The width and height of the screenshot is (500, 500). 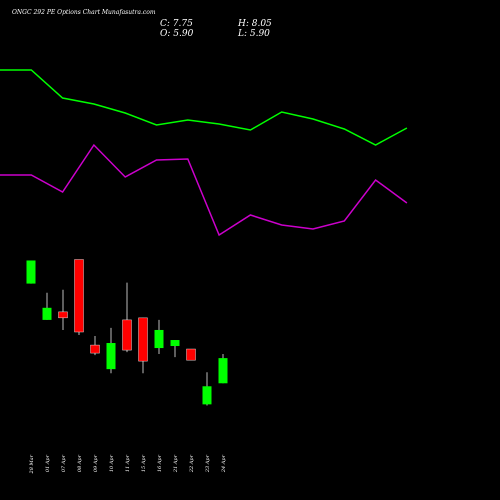 I want to click on x-tick-label: 24 Apr, so click(x=224, y=463).